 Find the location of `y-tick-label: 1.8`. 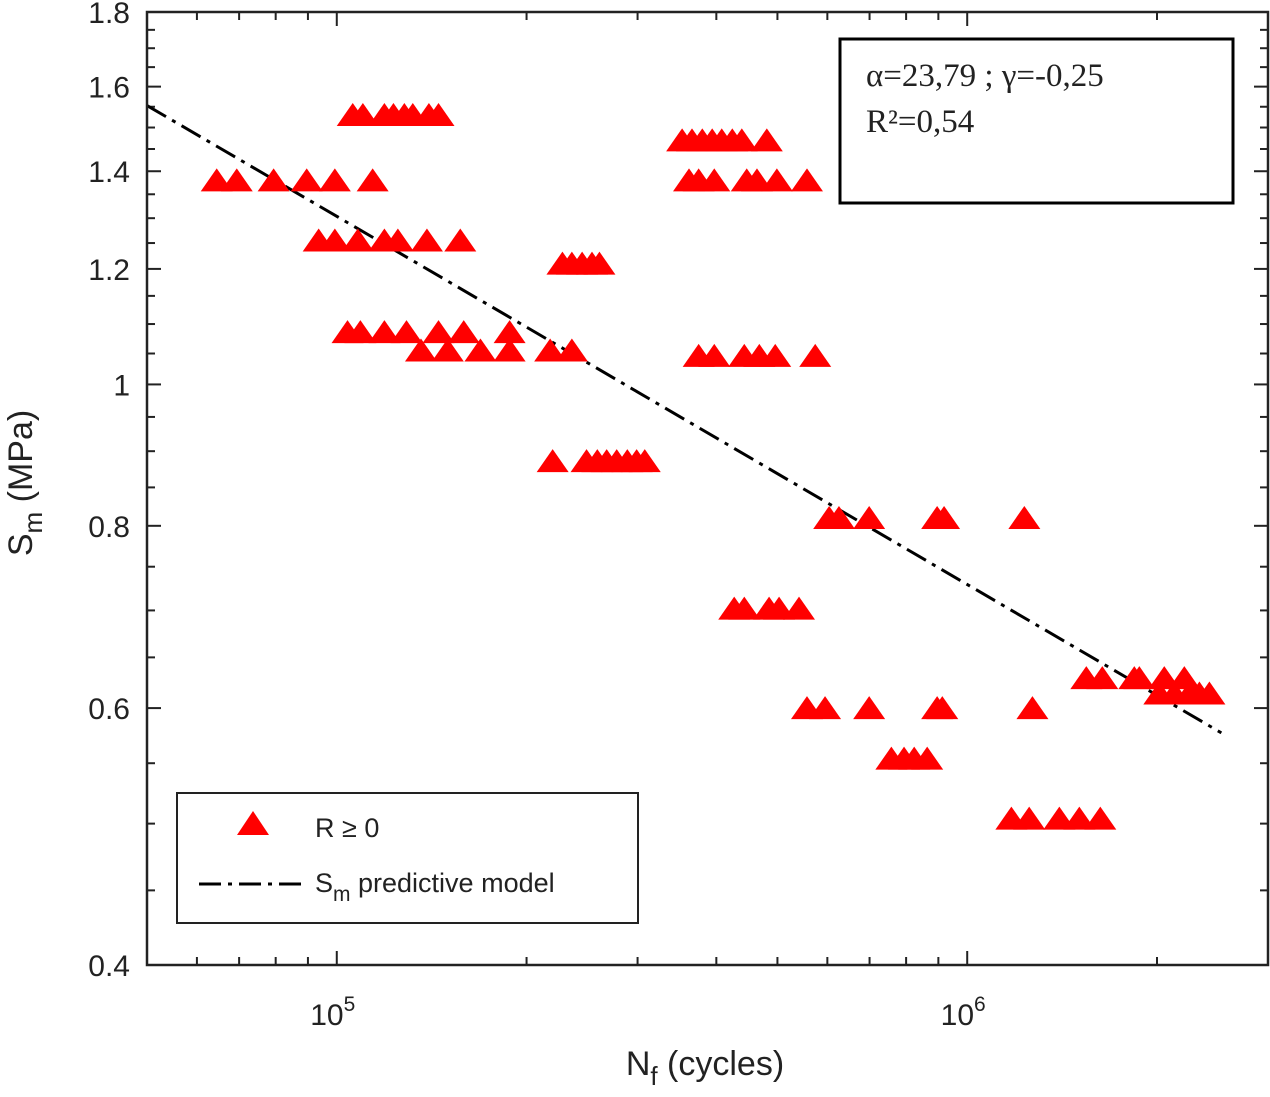

y-tick-label: 1.8 is located at coordinates (109, 15).